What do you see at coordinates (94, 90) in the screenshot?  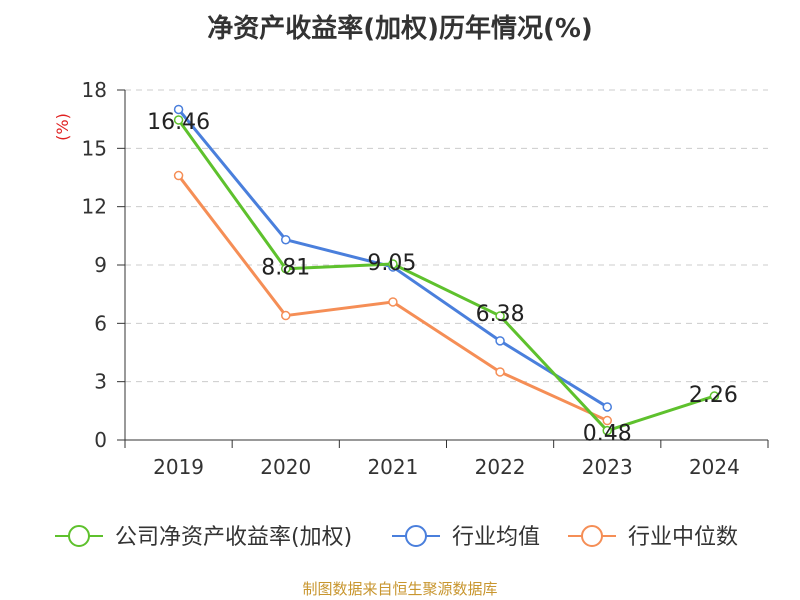 I see `y-tick-label: 18` at bounding box center [94, 90].